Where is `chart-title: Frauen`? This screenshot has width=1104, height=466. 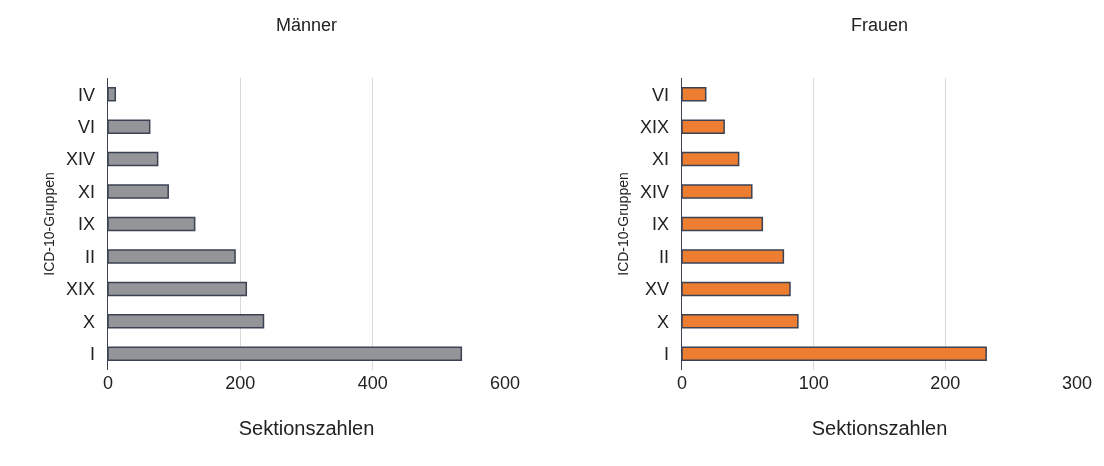 chart-title: Frauen is located at coordinates (879, 25).